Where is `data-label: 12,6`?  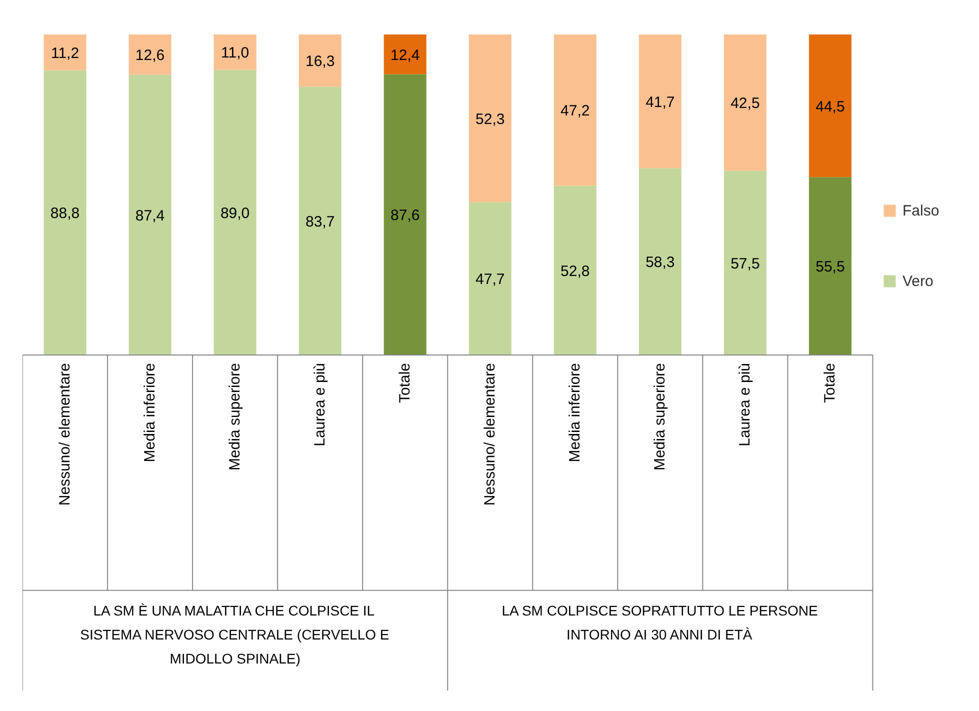 data-label: 12,6 is located at coordinates (150, 55).